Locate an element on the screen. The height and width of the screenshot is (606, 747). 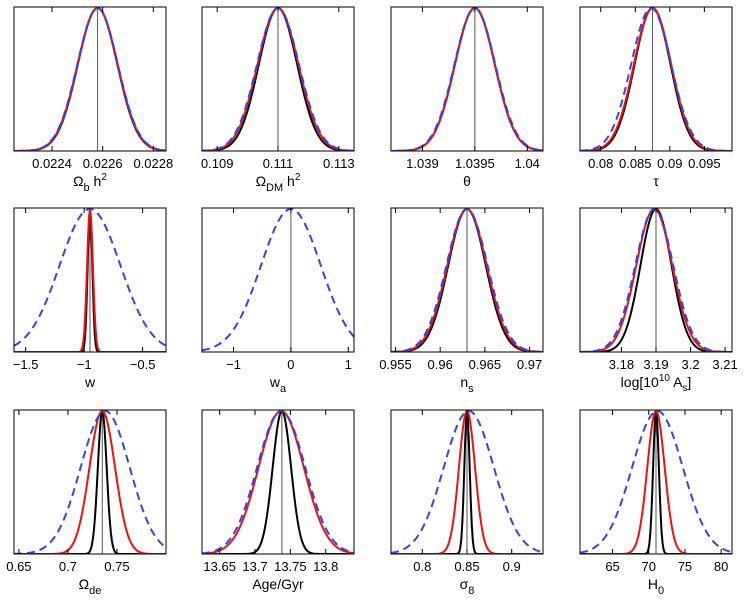
x-axis-label: θ is located at coordinates (467, 181).